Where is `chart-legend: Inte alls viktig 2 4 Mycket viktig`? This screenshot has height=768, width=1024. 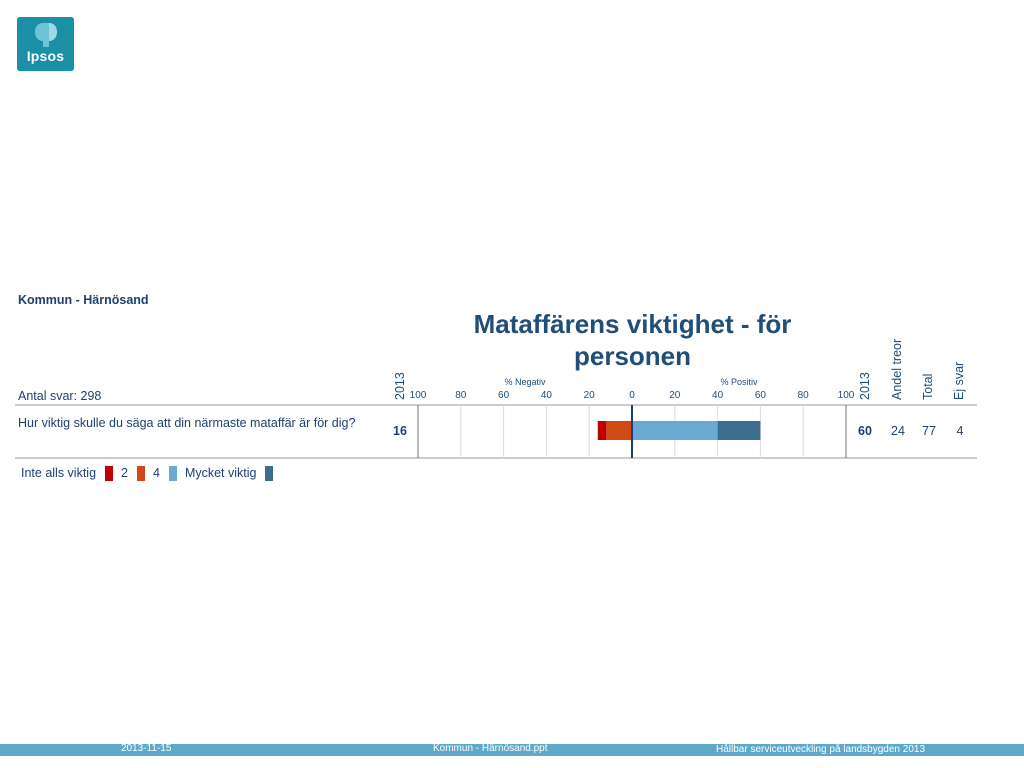 chart-legend: Inte alls viktig 2 4 Mycket viktig is located at coordinates (151, 473).